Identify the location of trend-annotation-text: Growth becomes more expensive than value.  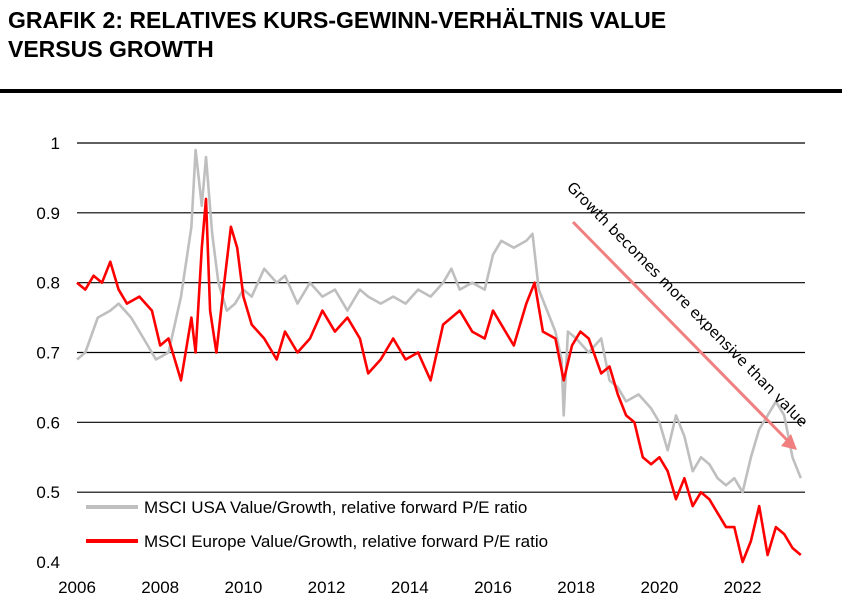
(687, 304).